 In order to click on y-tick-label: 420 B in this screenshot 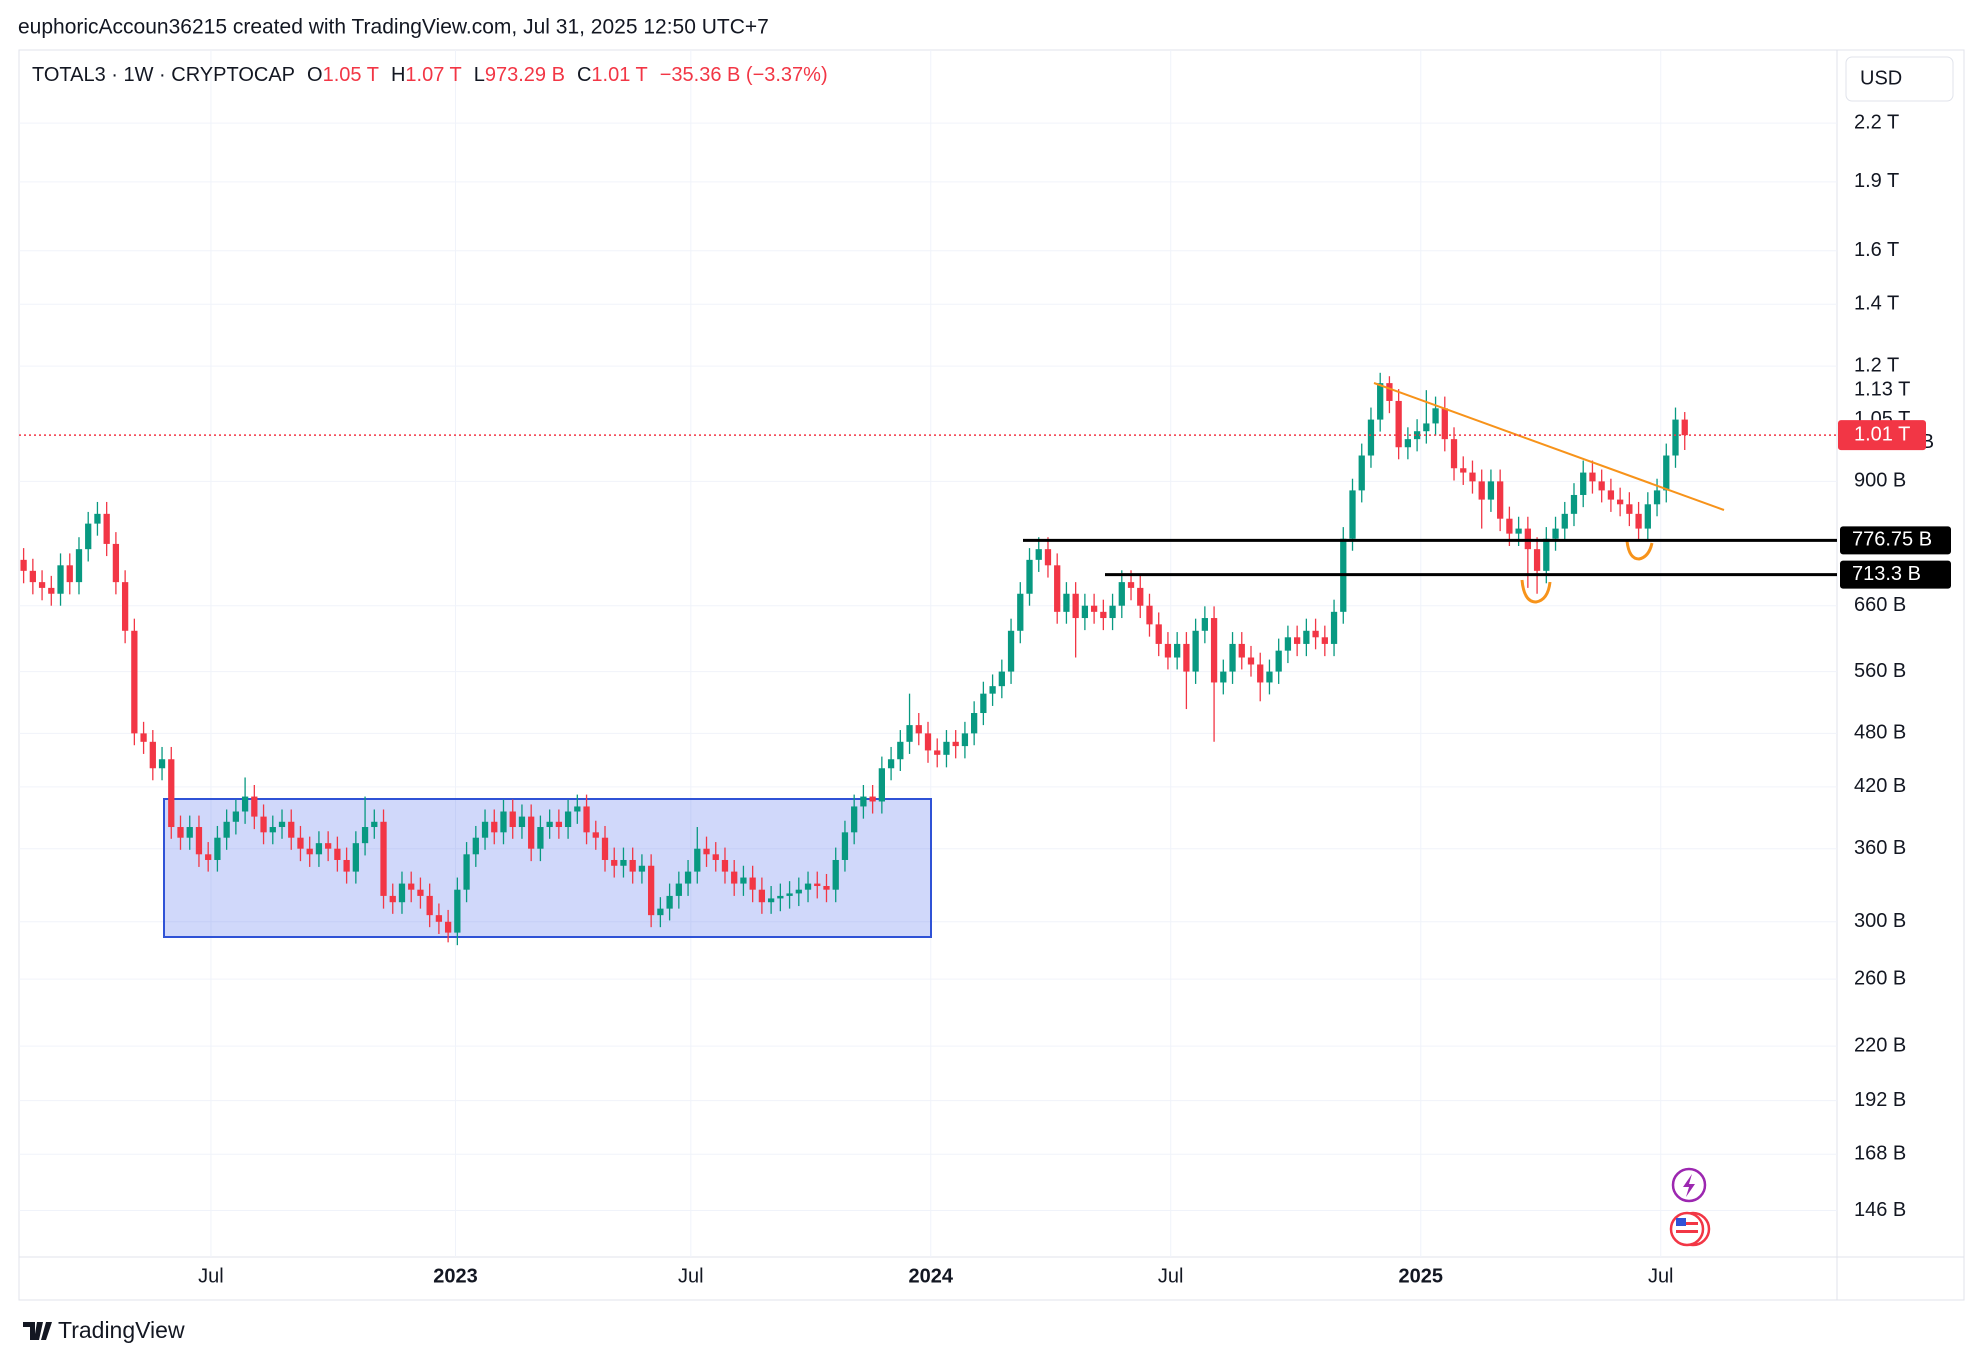, I will do `click(1880, 786)`.